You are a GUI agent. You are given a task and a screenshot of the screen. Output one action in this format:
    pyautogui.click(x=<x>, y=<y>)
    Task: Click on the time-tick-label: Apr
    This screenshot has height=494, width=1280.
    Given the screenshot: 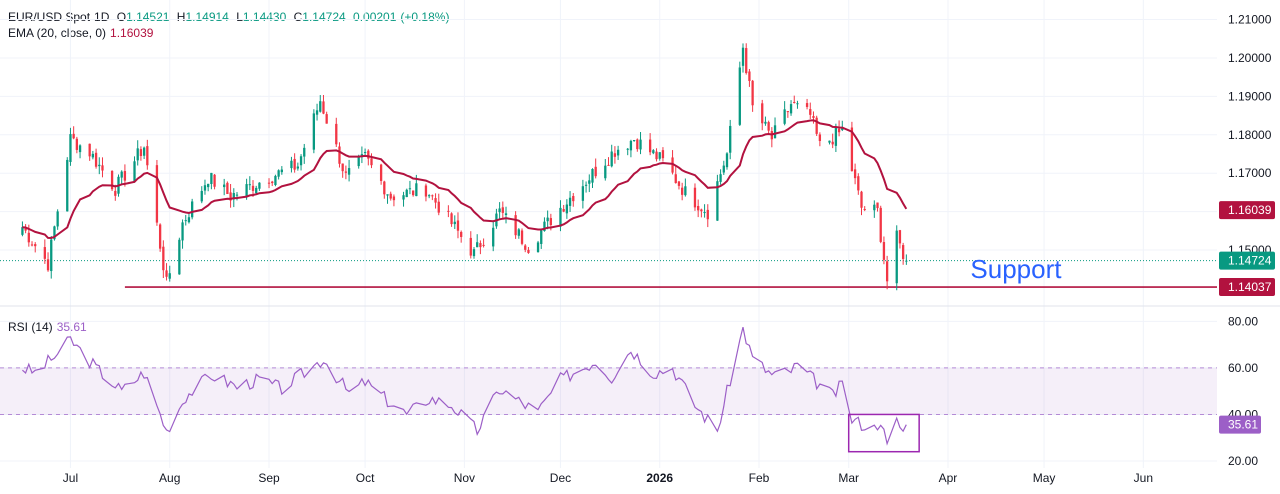 What is the action you would take?
    pyautogui.click(x=948, y=478)
    